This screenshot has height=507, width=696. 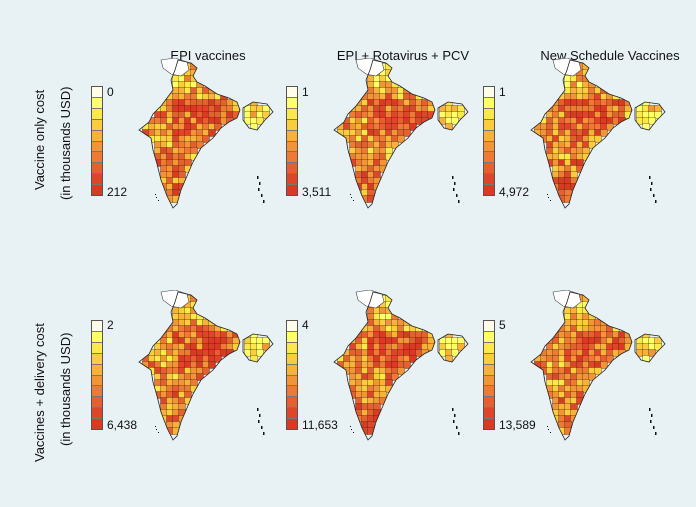 I want to click on india-district-map-r1c1, so click(x=401, y=365).